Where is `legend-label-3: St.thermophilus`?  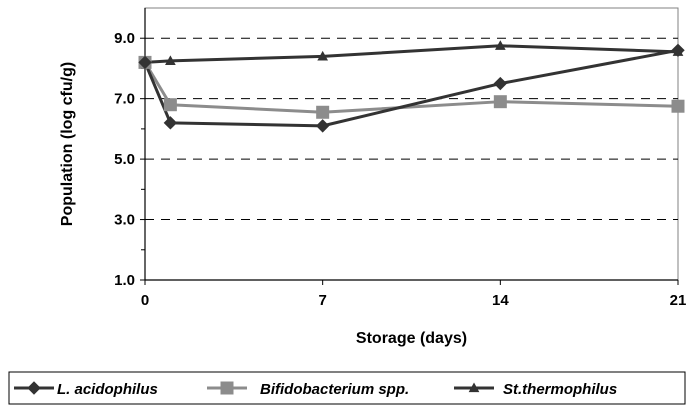 legend-label-3: St.thermophilus is located at coordinates (560, 389).